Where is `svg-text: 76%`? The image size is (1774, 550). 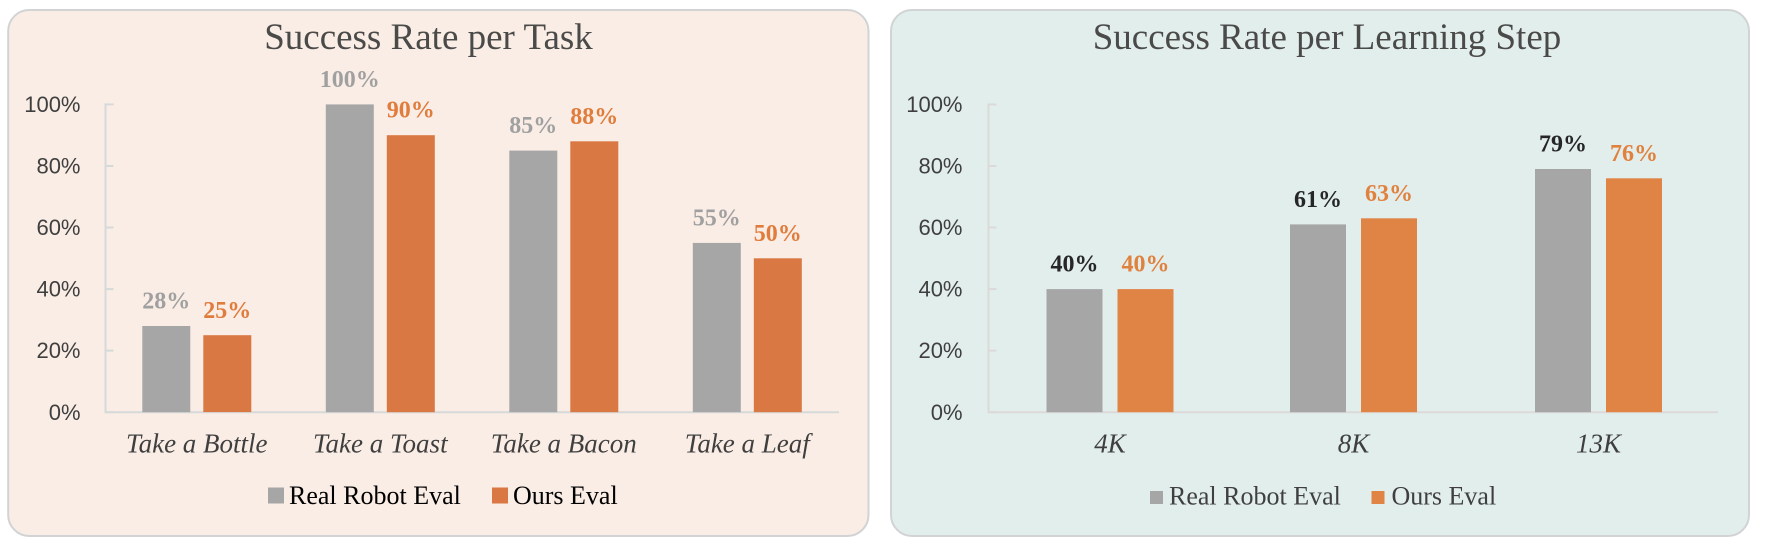 svg-text: 76% is located at coordinates (1634, 154).